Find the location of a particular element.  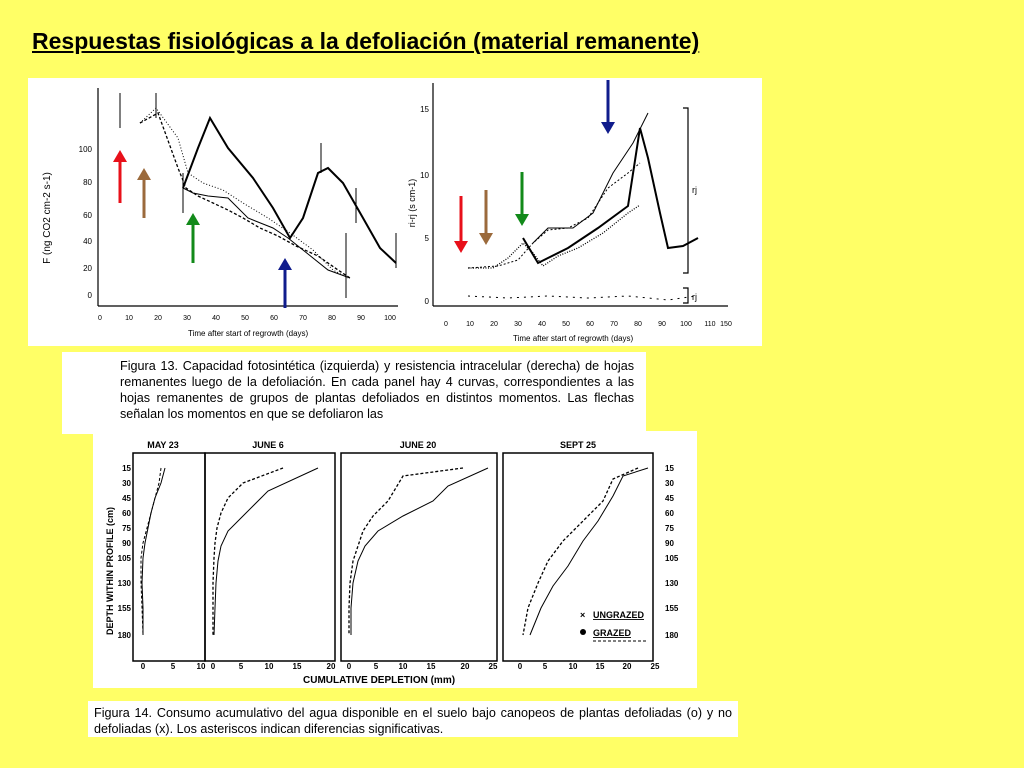

panel-title: JUNE 20 is located at coordinates (418, 445).